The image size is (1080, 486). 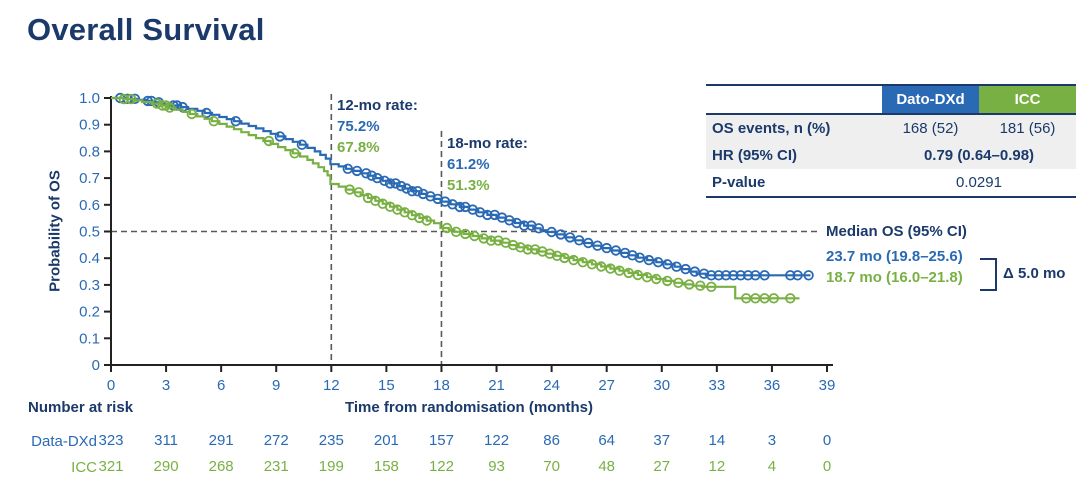 What do you see at coordinates (1034, 273) in the screenshot?
I see `delta-label: Δ 5.0 mo` at bounding box center [1034, 273].